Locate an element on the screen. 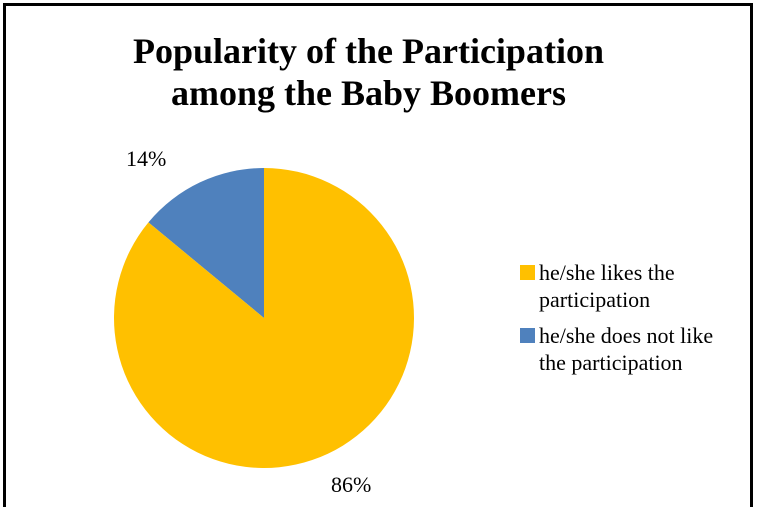 This screenshot has height=513, width=763. data-label-likes: 86% is located at coordinates (351, 484).